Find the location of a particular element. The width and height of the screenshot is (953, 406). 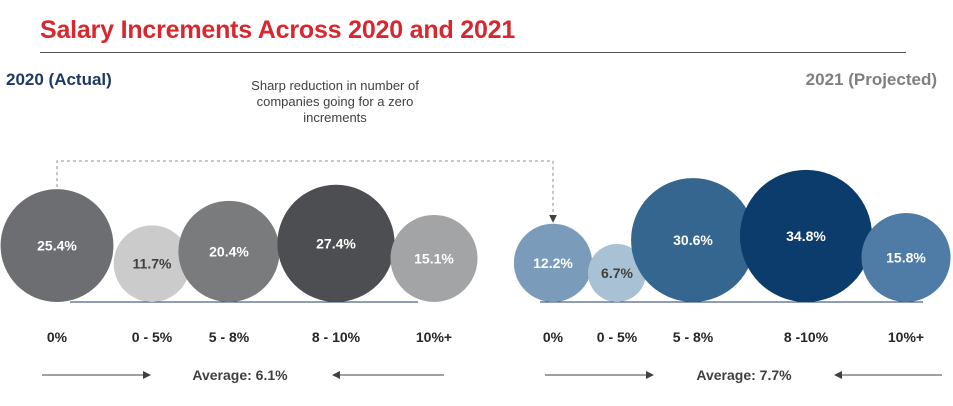

data-label-0-3: 27.4% is located at coordinates (336, 243).